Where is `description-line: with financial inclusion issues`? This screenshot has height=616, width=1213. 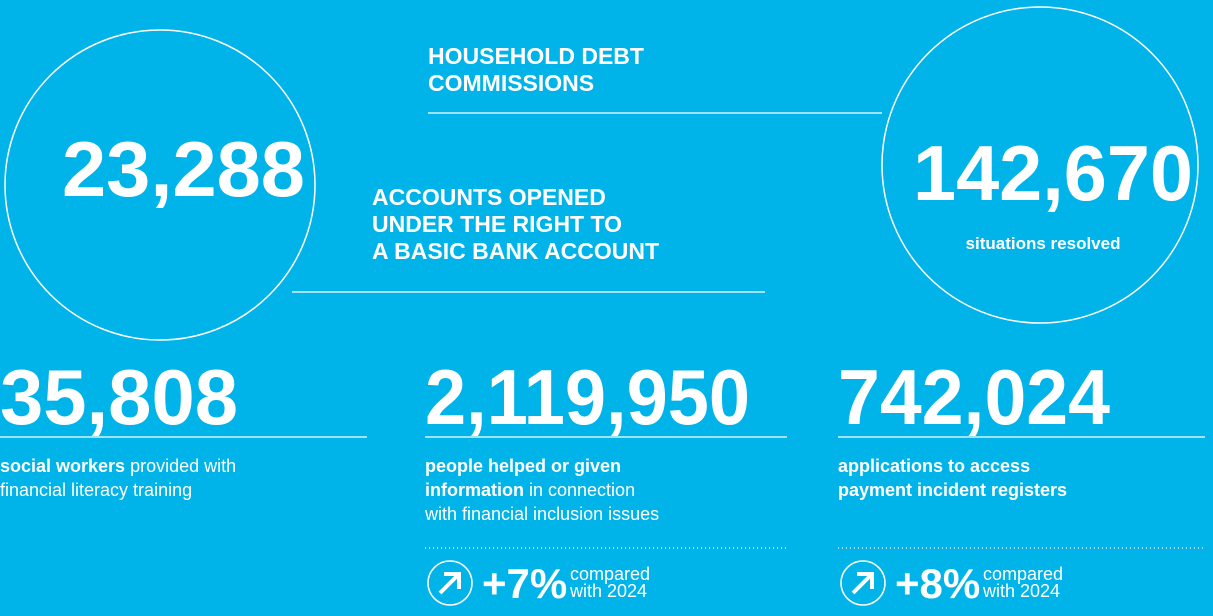 description-line: with financial inclusion issues is located at coordinates (541, 514).